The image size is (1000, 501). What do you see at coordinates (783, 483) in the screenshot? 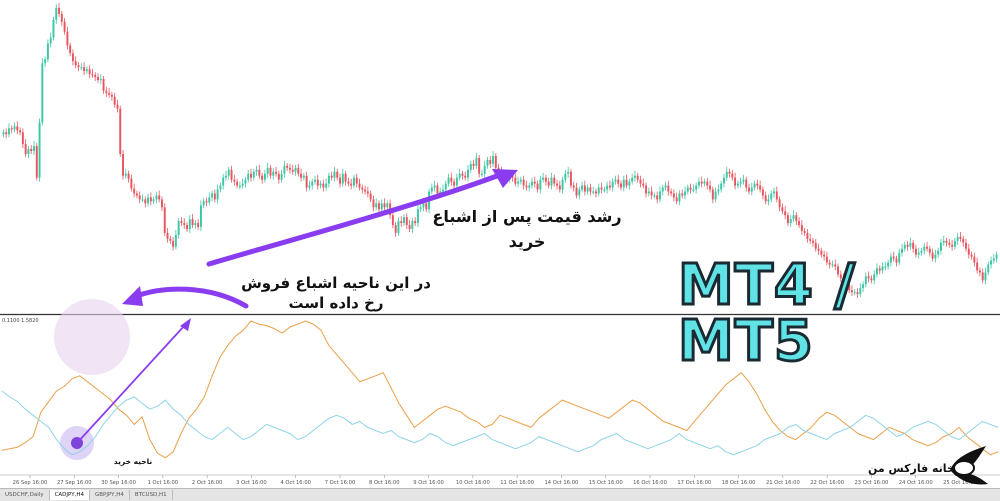
I see `x-tick-label: 21 Oct 16:00` at bounding box center [783, 483].